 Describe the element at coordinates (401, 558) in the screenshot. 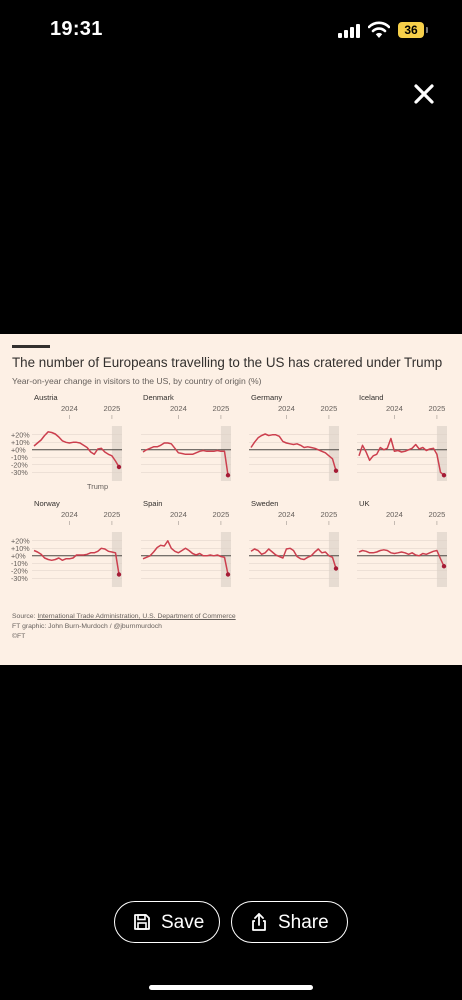

I see `series-line-uk` at that location.